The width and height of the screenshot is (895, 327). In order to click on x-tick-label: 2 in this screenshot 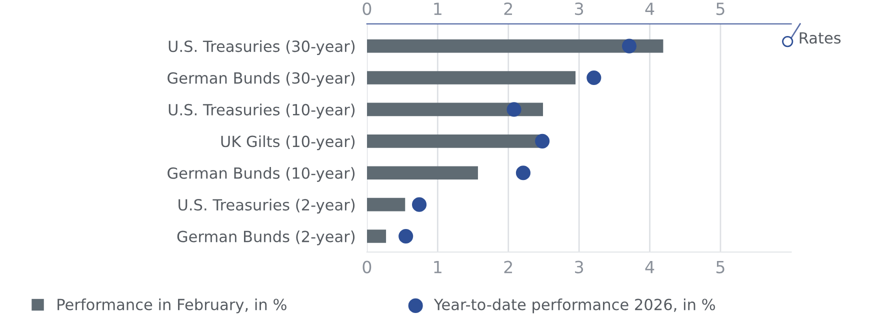, I will do `click(508, 267)`.